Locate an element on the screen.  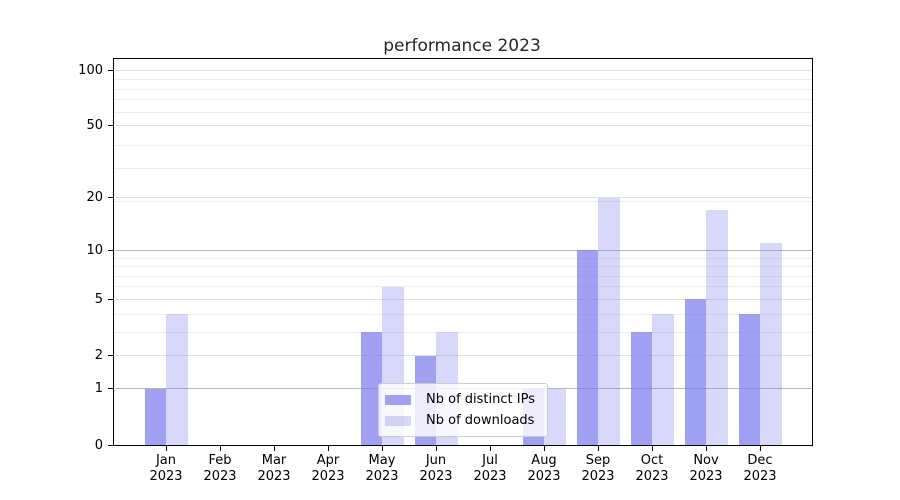
x-tick-mark-sep is located at coordinates (598, 448).